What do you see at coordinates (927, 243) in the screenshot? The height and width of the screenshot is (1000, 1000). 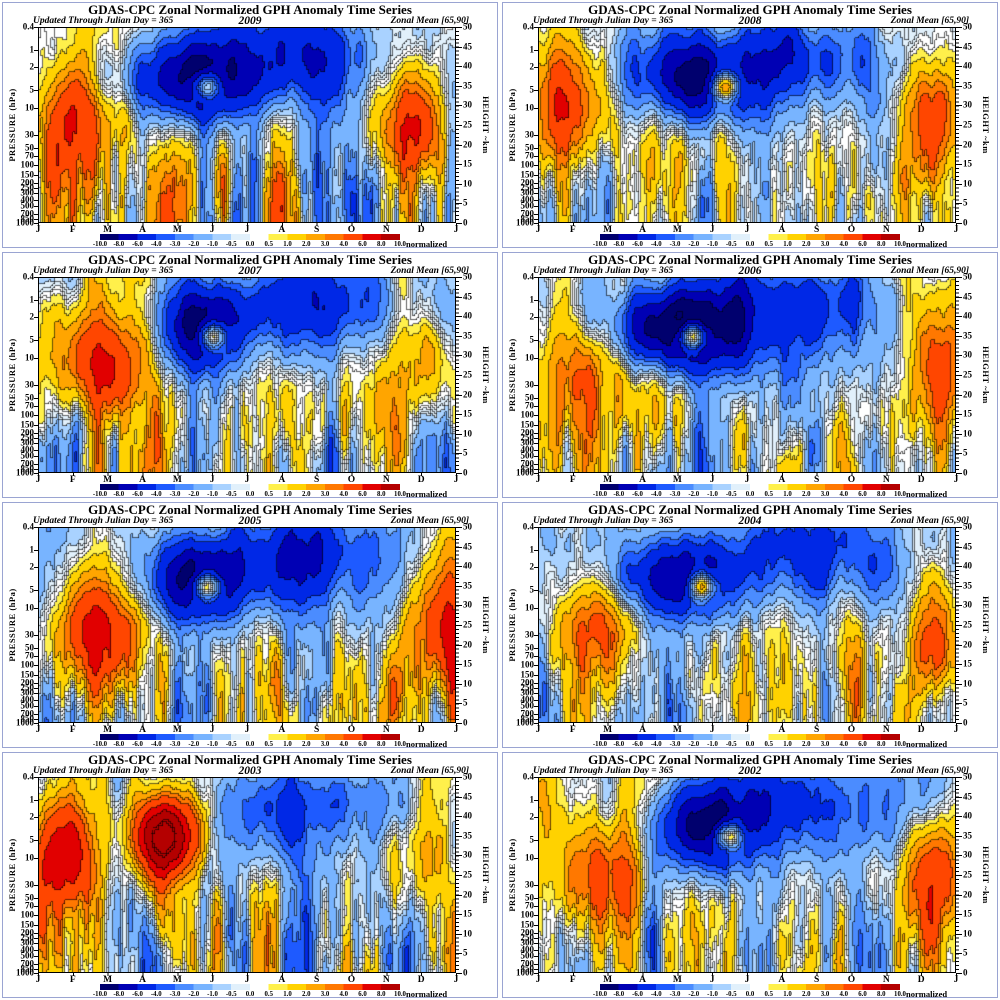 I see `colorbar-unit-label: normalized` at bounding box center [927, 243].